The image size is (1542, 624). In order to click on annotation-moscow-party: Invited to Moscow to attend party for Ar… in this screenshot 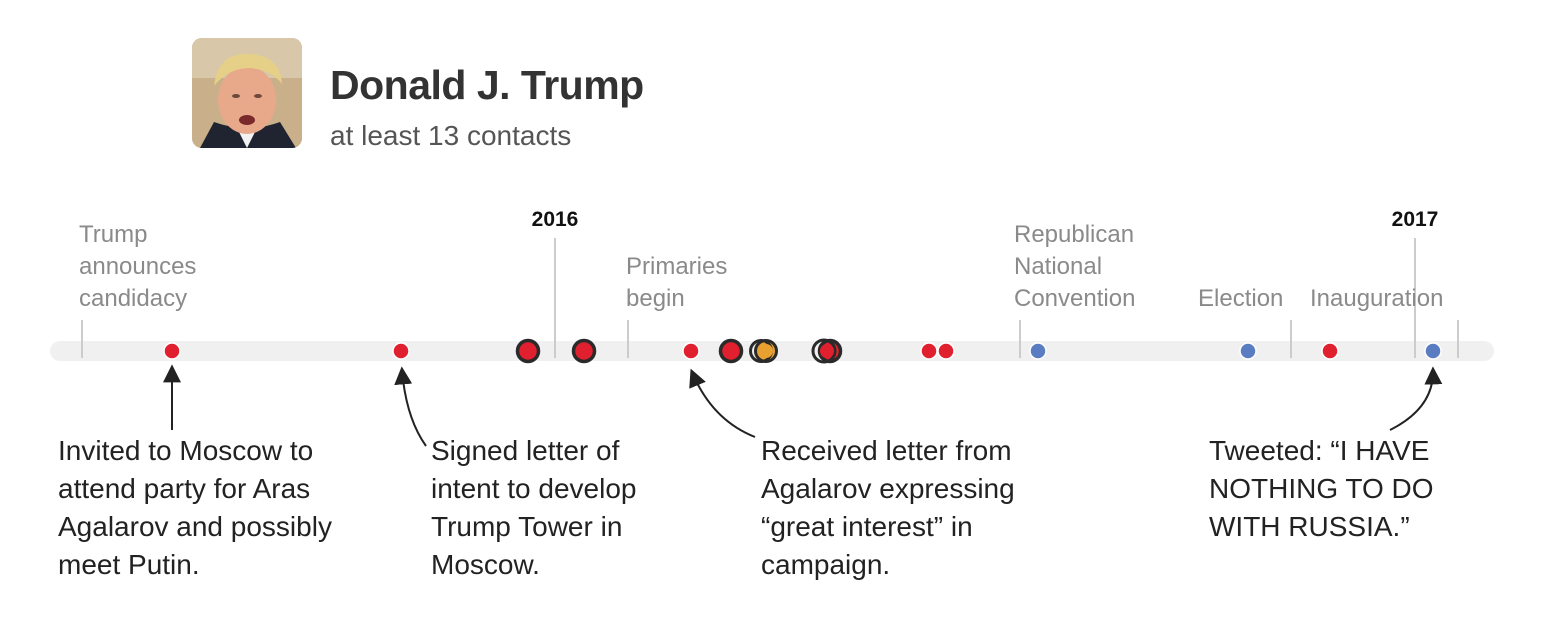, I will do `click(195, 507)`.